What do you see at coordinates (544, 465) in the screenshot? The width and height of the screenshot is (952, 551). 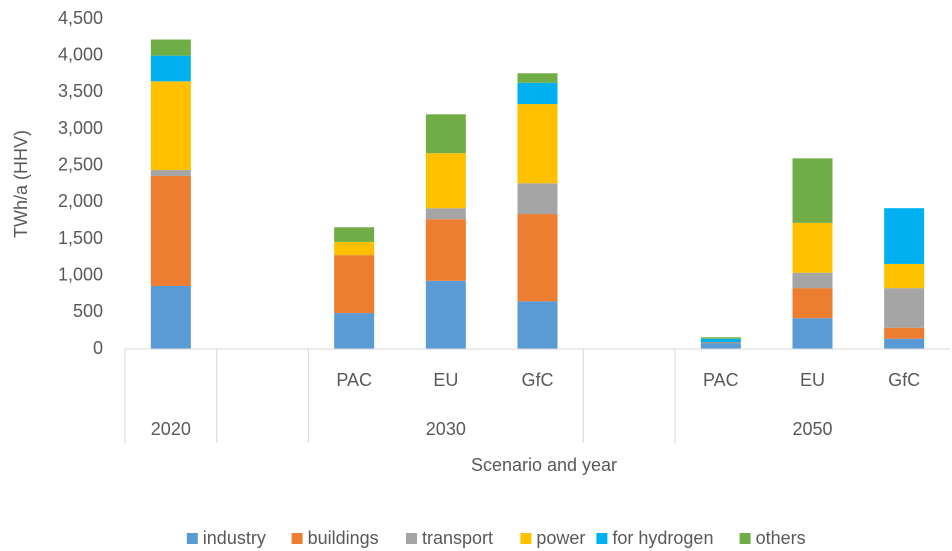 I see `x-axis-title: Scenario and year` at bounding box center [544, 465].